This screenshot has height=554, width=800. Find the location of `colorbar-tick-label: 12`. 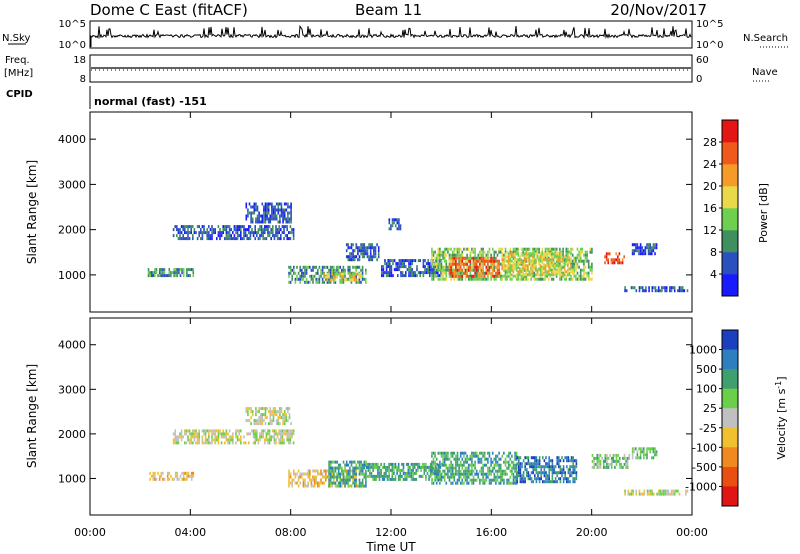

colorbar-tick-label: 12 is located at coordinates (710, 230).